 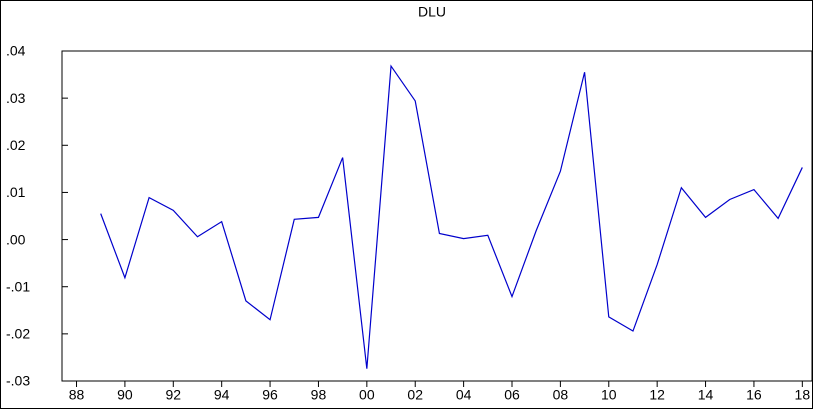 What do you see at coordinates (609, 395) in the screenshot?
I see `x-tick-label: 10` at bounding box center [609, 395].